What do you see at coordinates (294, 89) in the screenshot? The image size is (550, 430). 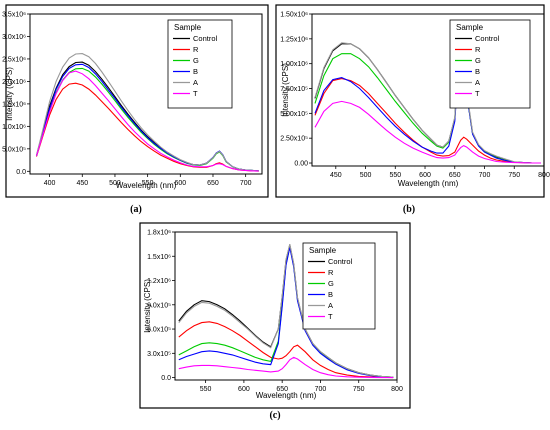 I see `y-tick-label: 7.50x10⁵` at bounding box center [294, 89].